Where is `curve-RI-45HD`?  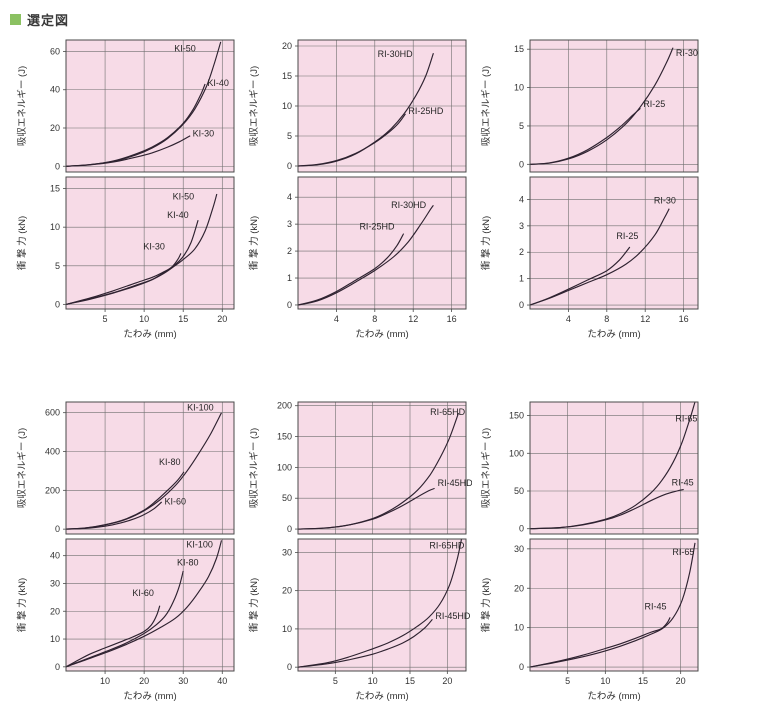 curve-RI-45HD is located at coordinates (365, 643).